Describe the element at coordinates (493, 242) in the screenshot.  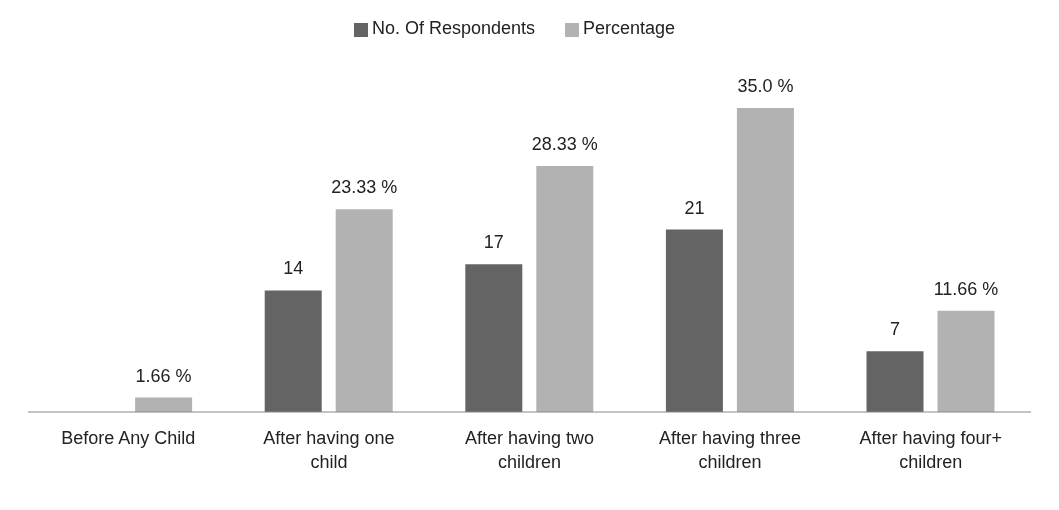
I see `data-label: 17` at that location.